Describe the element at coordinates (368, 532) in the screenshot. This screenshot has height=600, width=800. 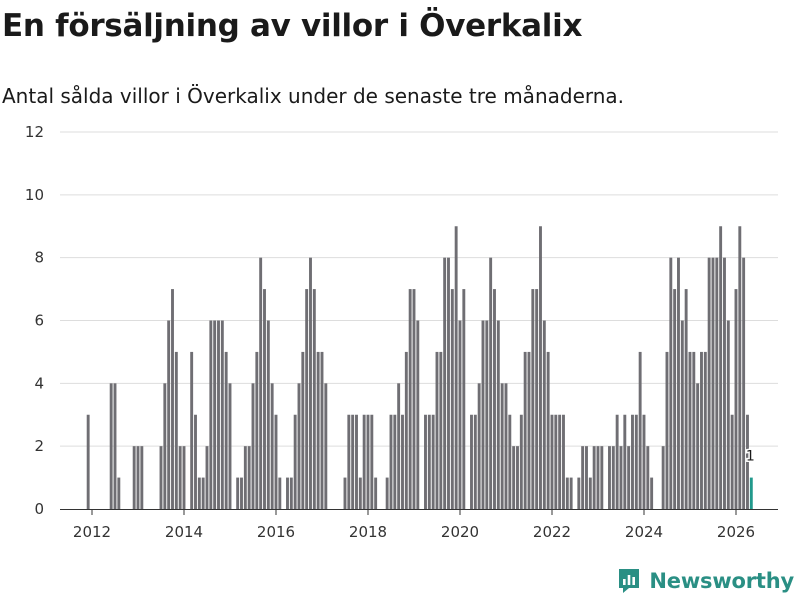
I see `x-tick-label: 2018` at that location.